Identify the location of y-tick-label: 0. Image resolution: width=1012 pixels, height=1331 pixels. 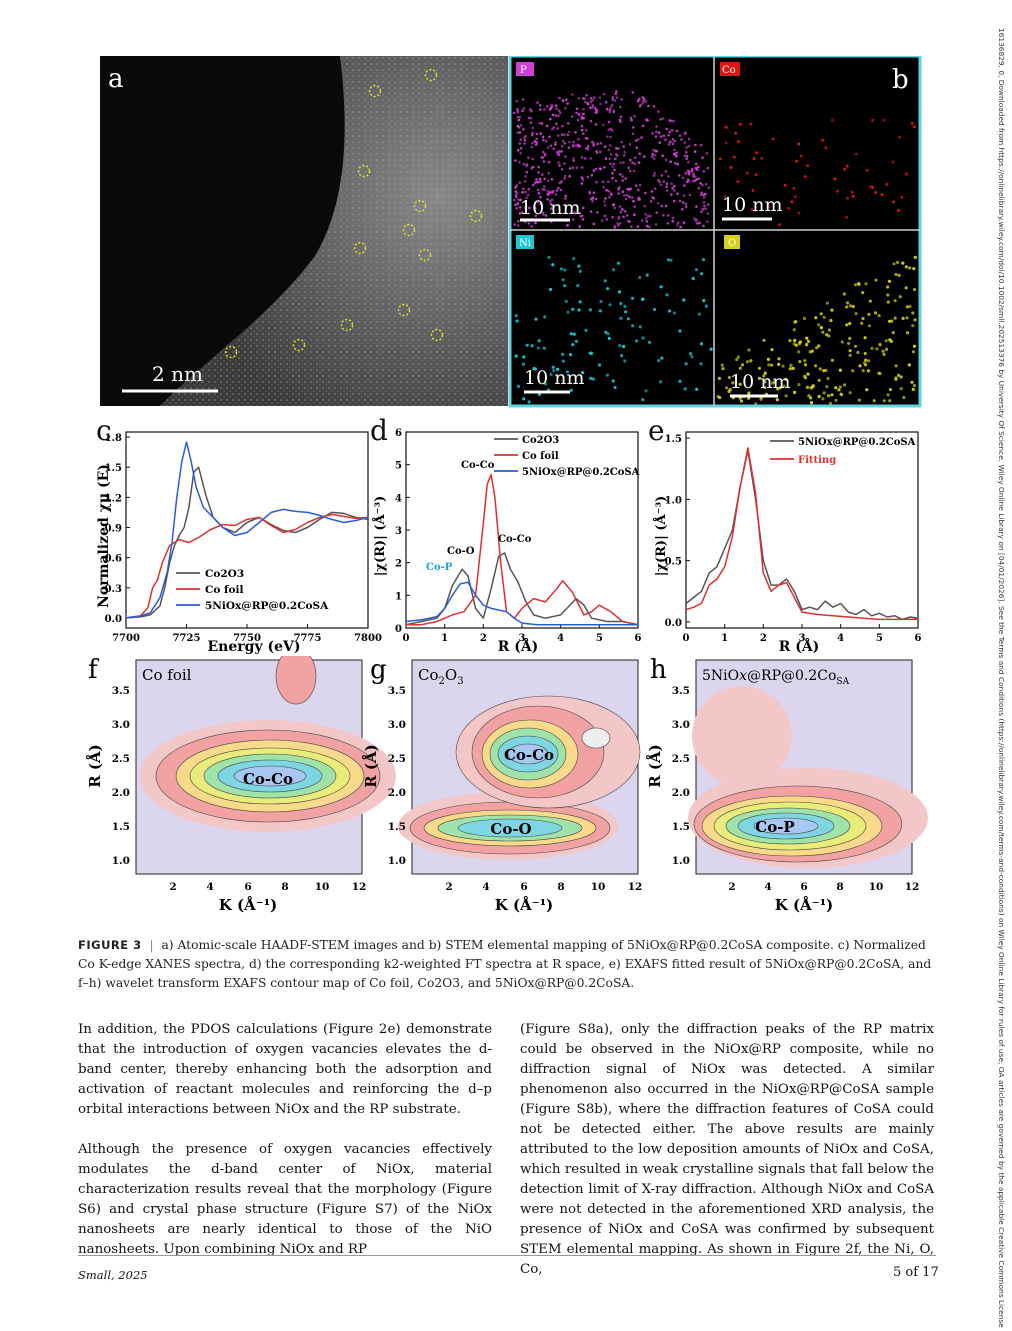
(398, 629).